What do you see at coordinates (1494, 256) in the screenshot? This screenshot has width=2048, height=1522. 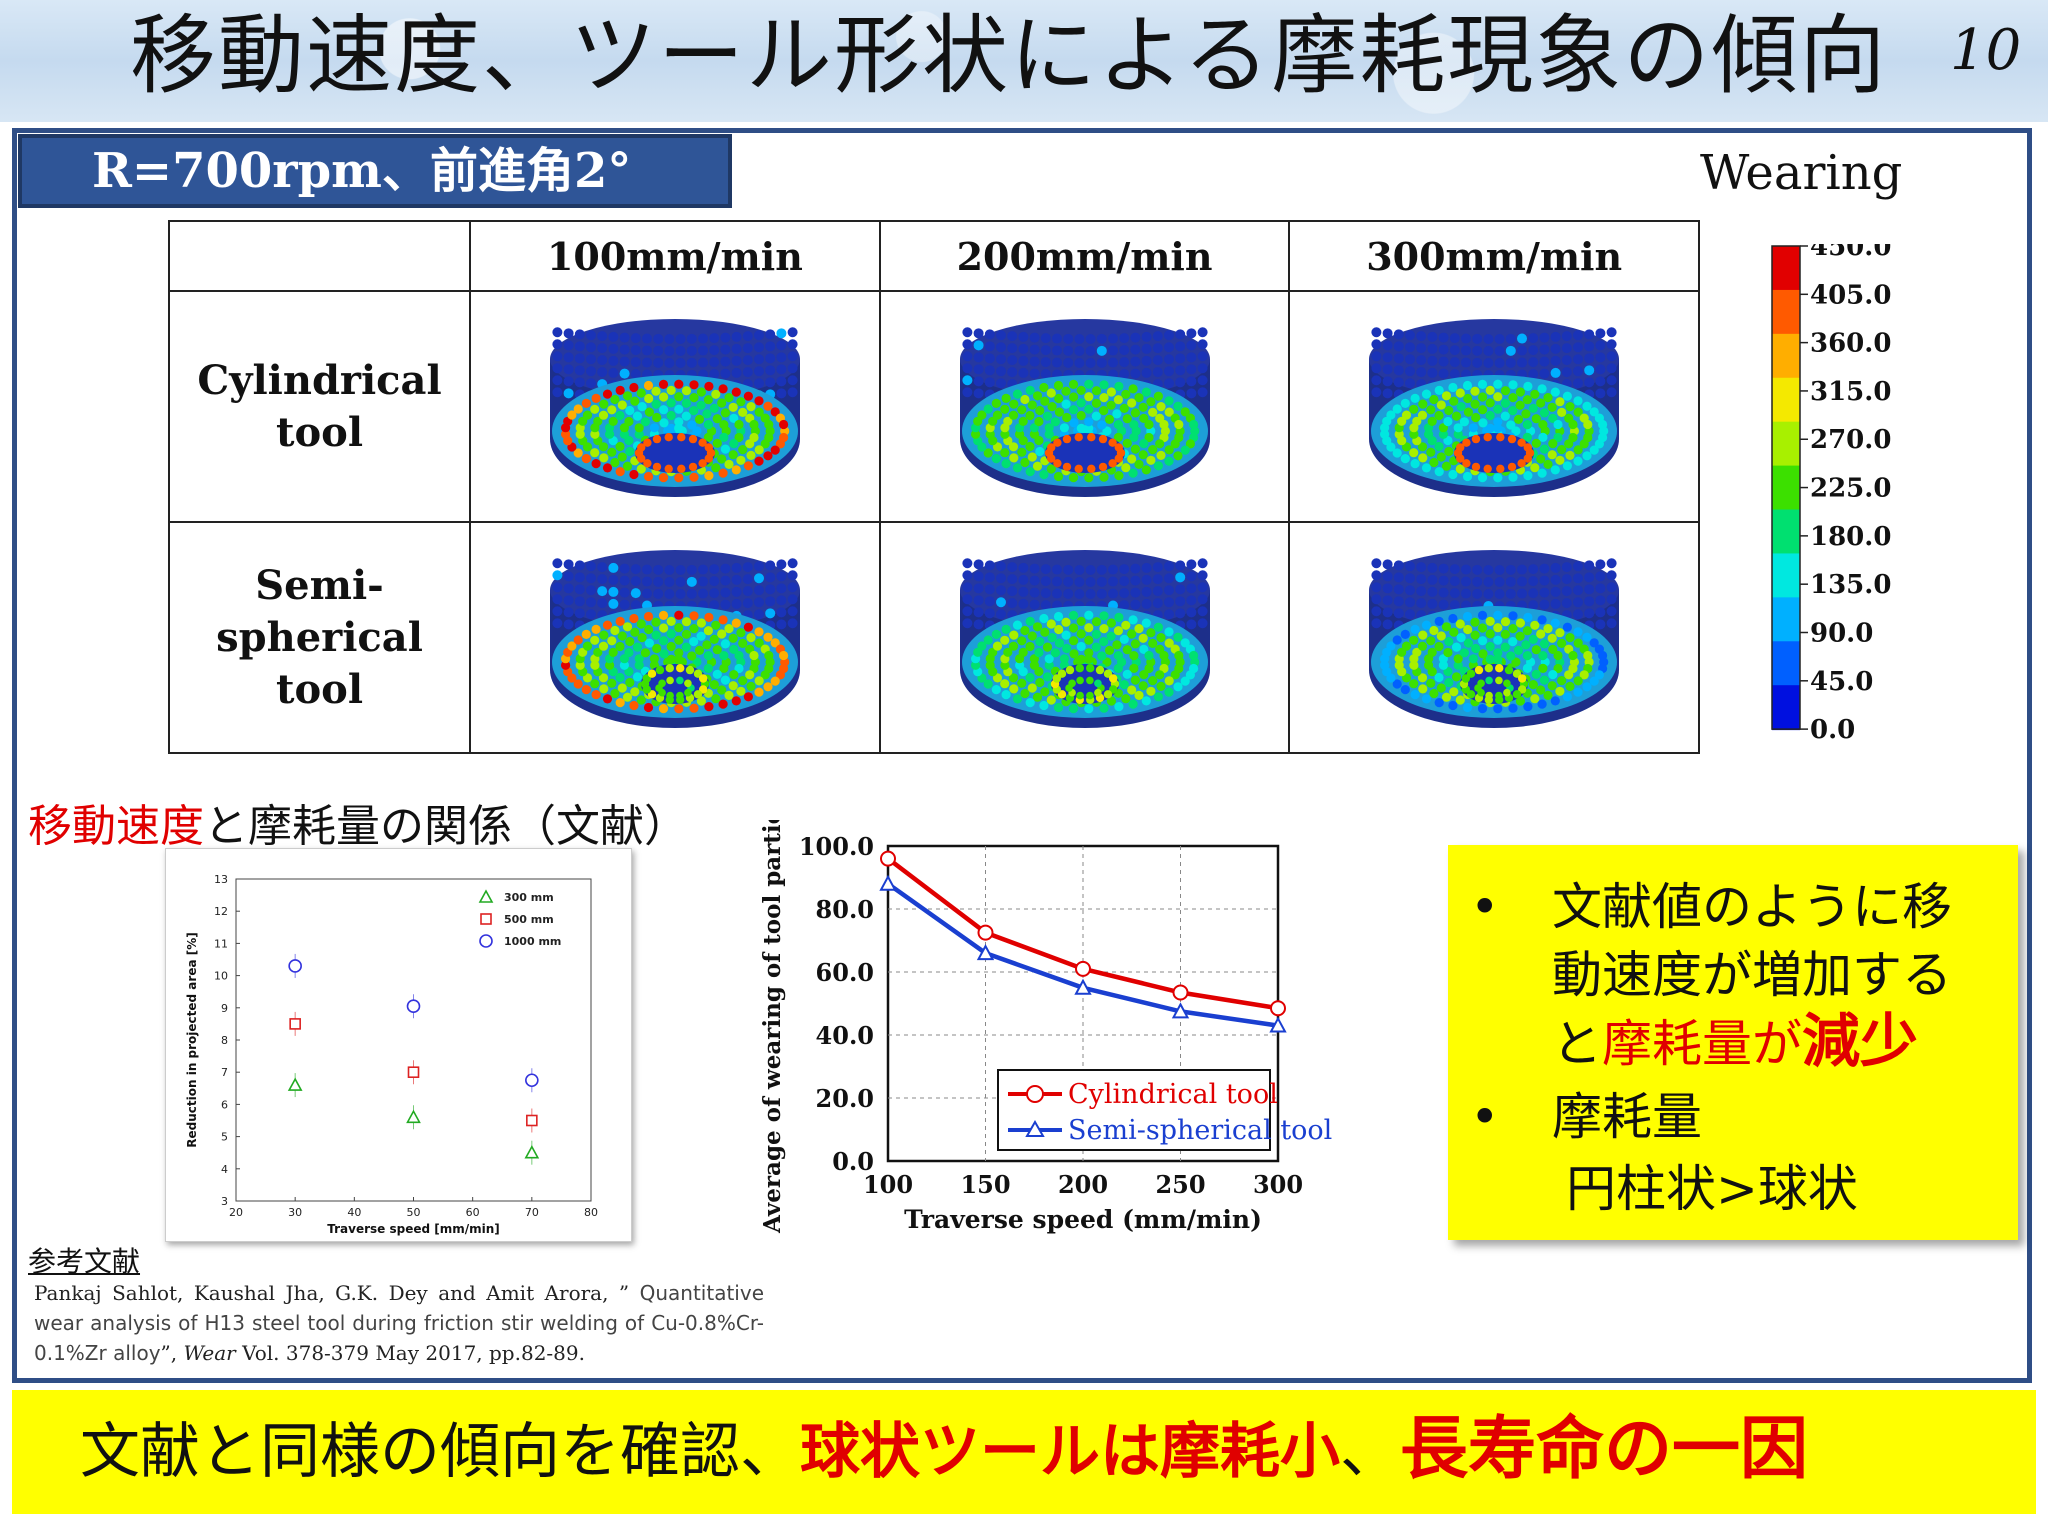 I see `col-header: 300mm/min` at bounding box center [1494, 256].